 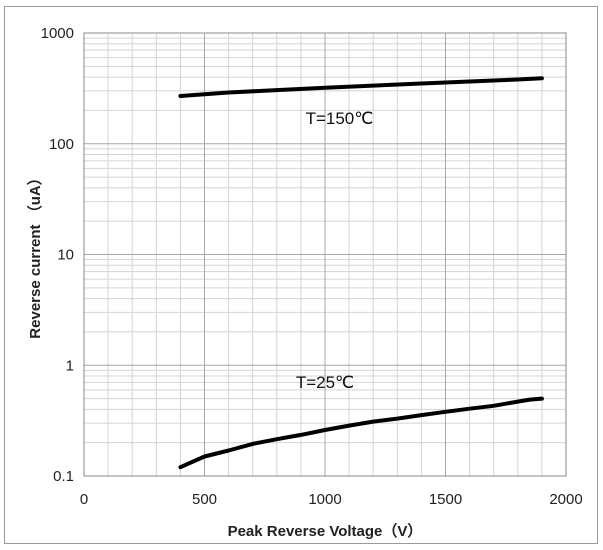 I want to click on series-annotation: T=150℃, so click(x=340, y=118).